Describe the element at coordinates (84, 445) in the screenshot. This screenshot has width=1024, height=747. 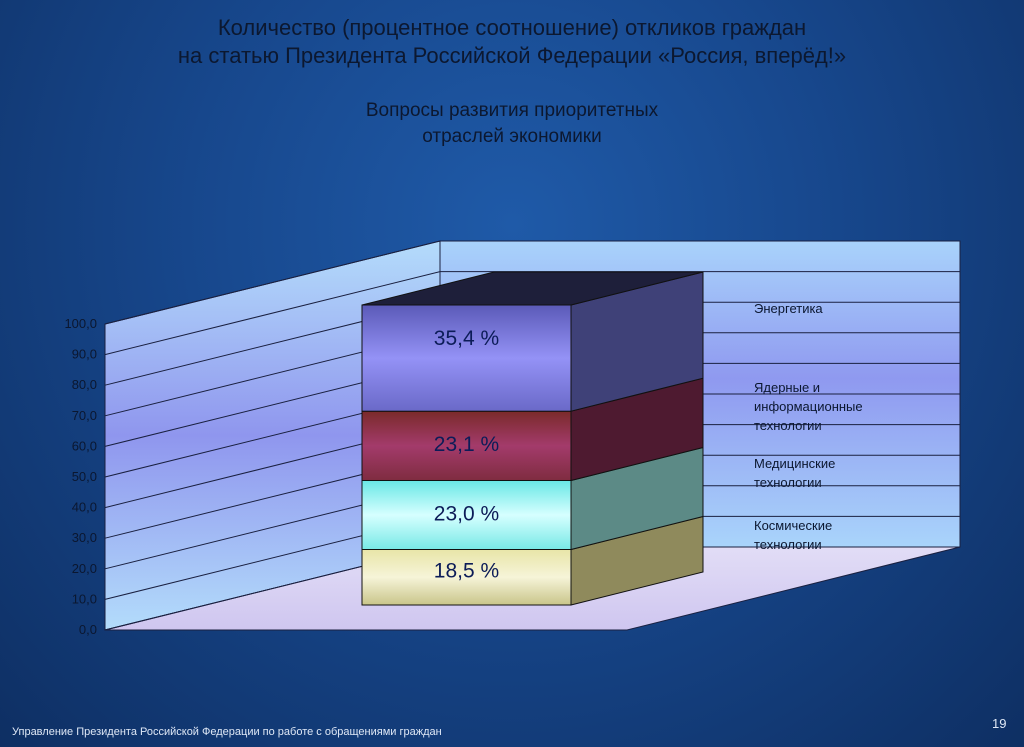
I see `y-tick-label: 60,0` at that location.